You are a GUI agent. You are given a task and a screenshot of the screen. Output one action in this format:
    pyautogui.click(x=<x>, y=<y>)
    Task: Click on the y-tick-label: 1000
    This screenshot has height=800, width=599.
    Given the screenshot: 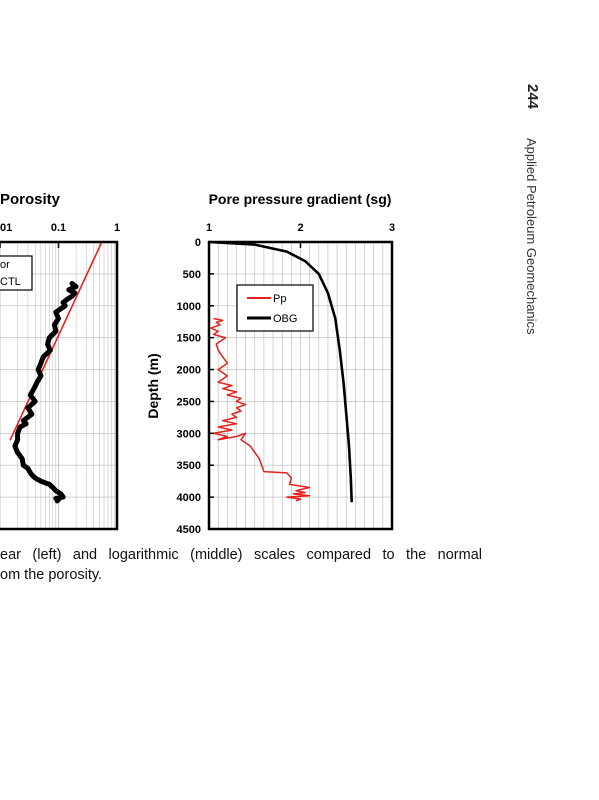 What is the action you would take?
    pyautogui.click(x=189, y=307)
    